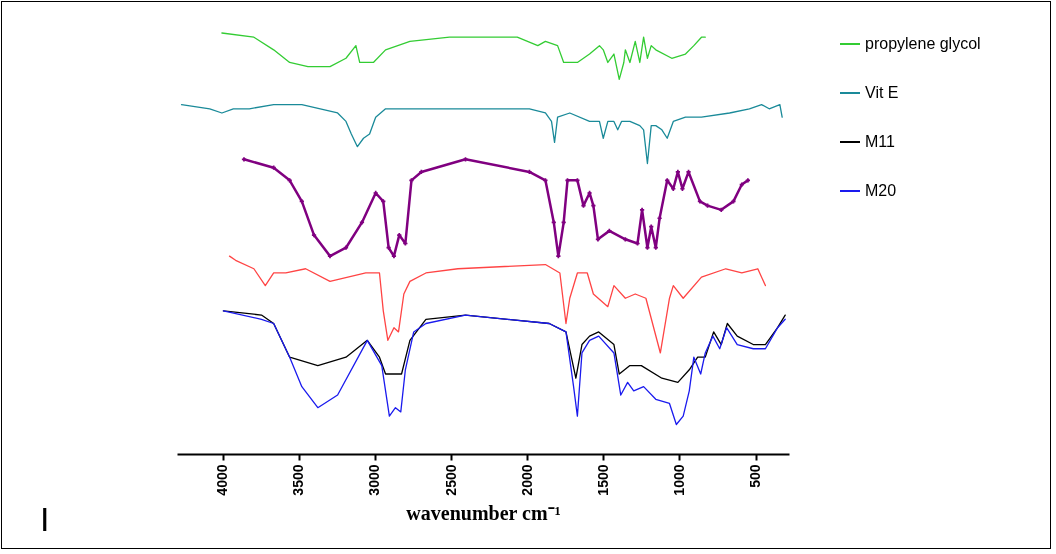  I want to click on x-tick-label: 2000, so click(526, 480).